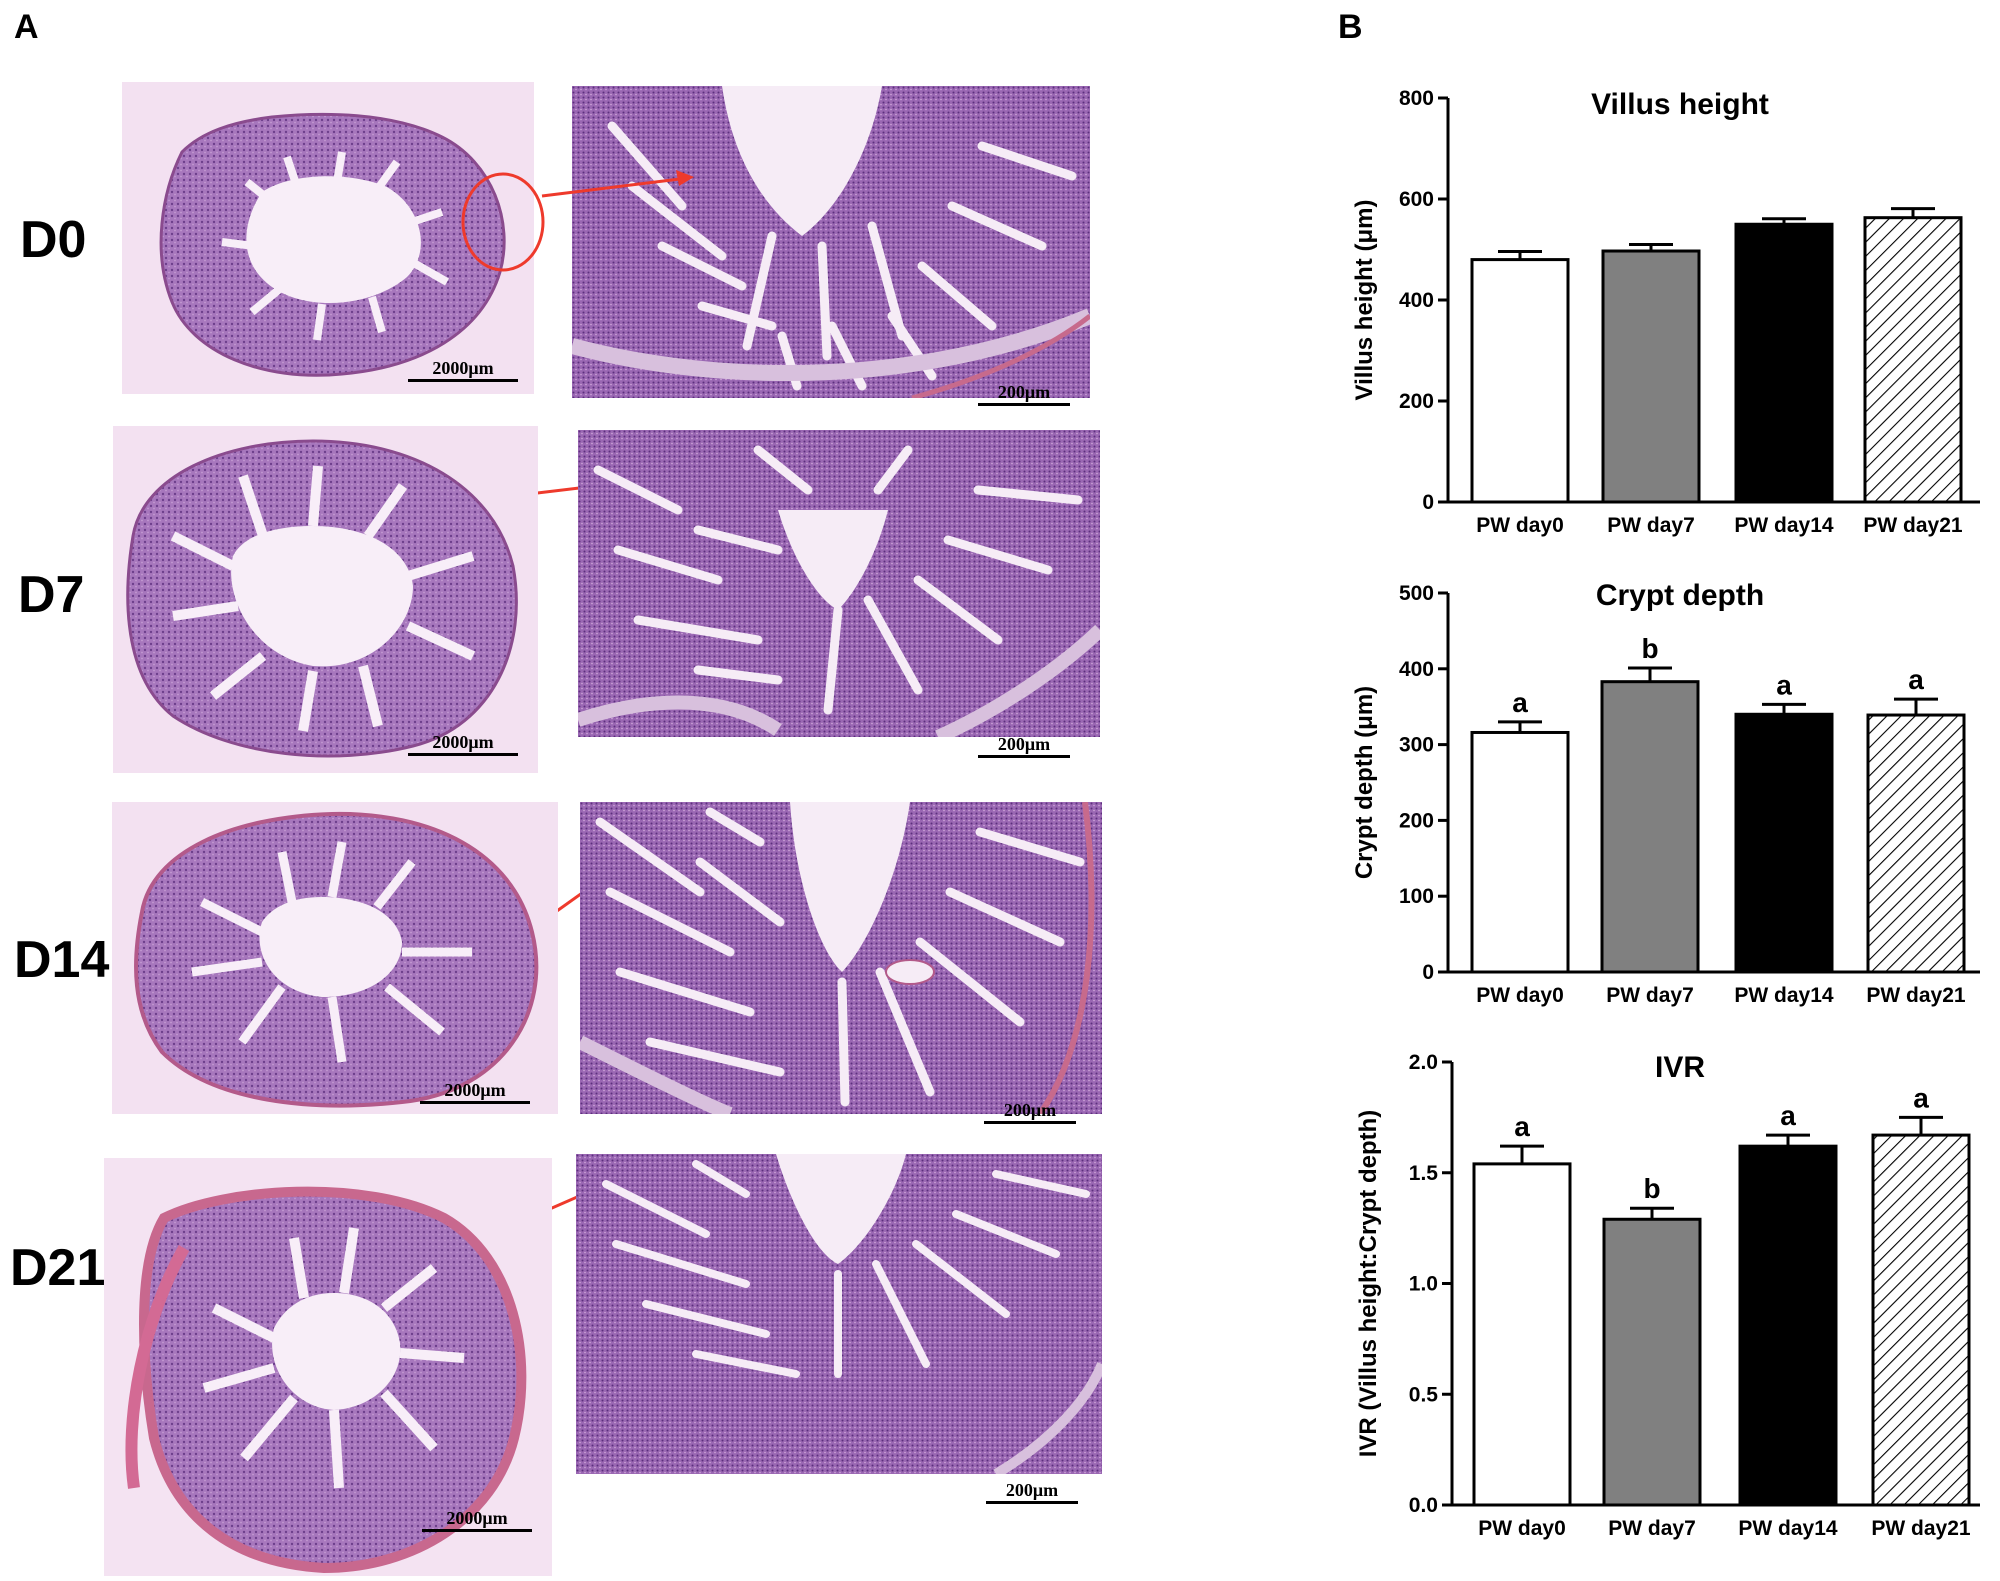 The height and width of the screenshot is (1581, 2000). What do you see at coordinates (463, 744) in the screenshot?
I see `overview-scalebar-d7: 2000μm` at bounding box center [463, 744].